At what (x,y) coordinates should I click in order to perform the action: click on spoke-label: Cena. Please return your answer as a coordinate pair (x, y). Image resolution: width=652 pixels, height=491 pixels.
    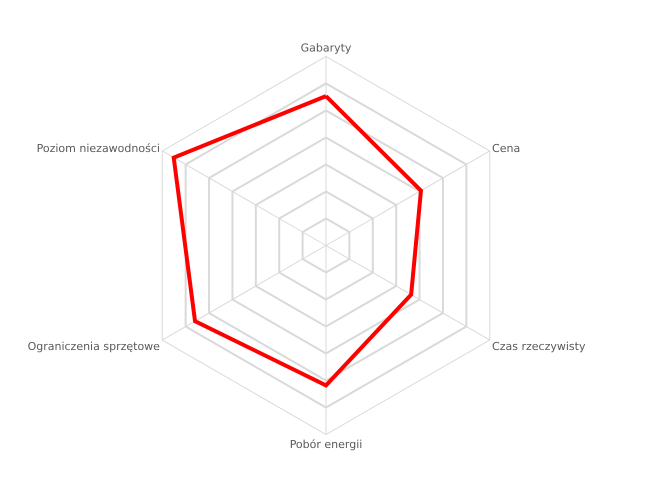
    Looking at the image, I should click on (506, 148).